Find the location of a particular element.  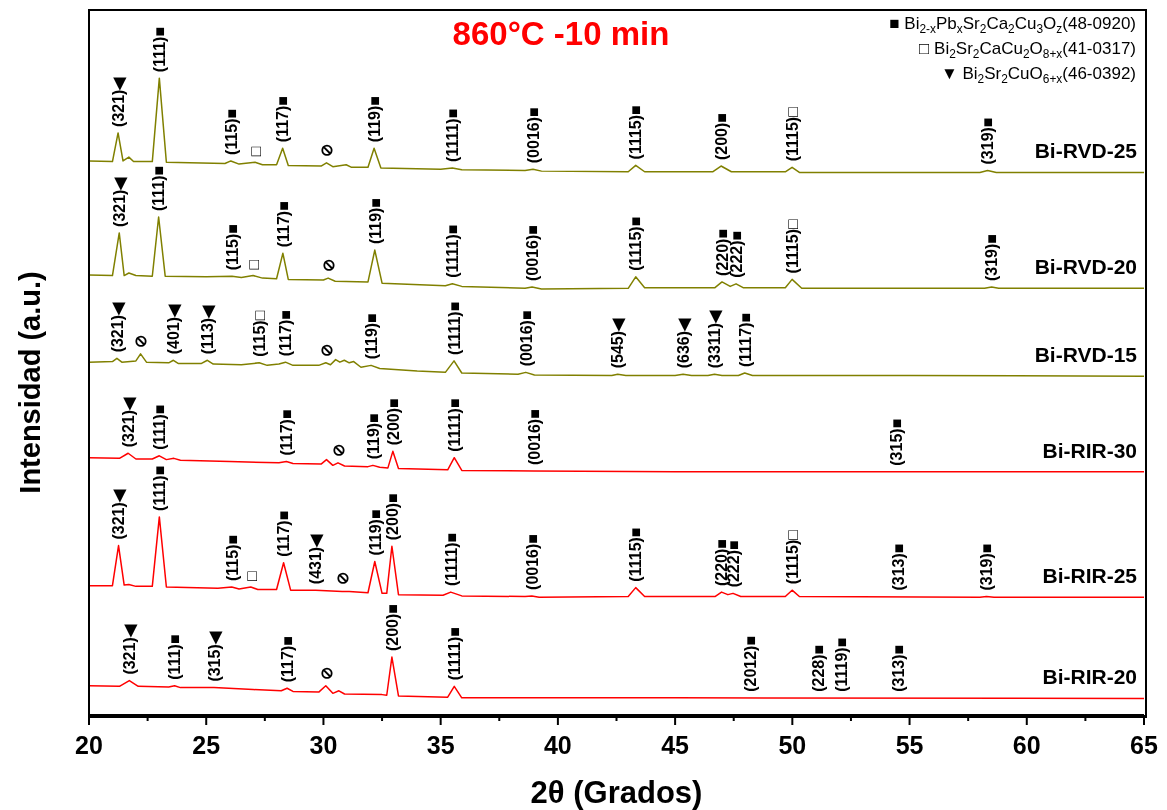

text: □ Bi$_{2}$Sr$_{2}$CaCu$_{2}$O$_{8+x}$(41-0317) is located at coordinates (1027, 50).